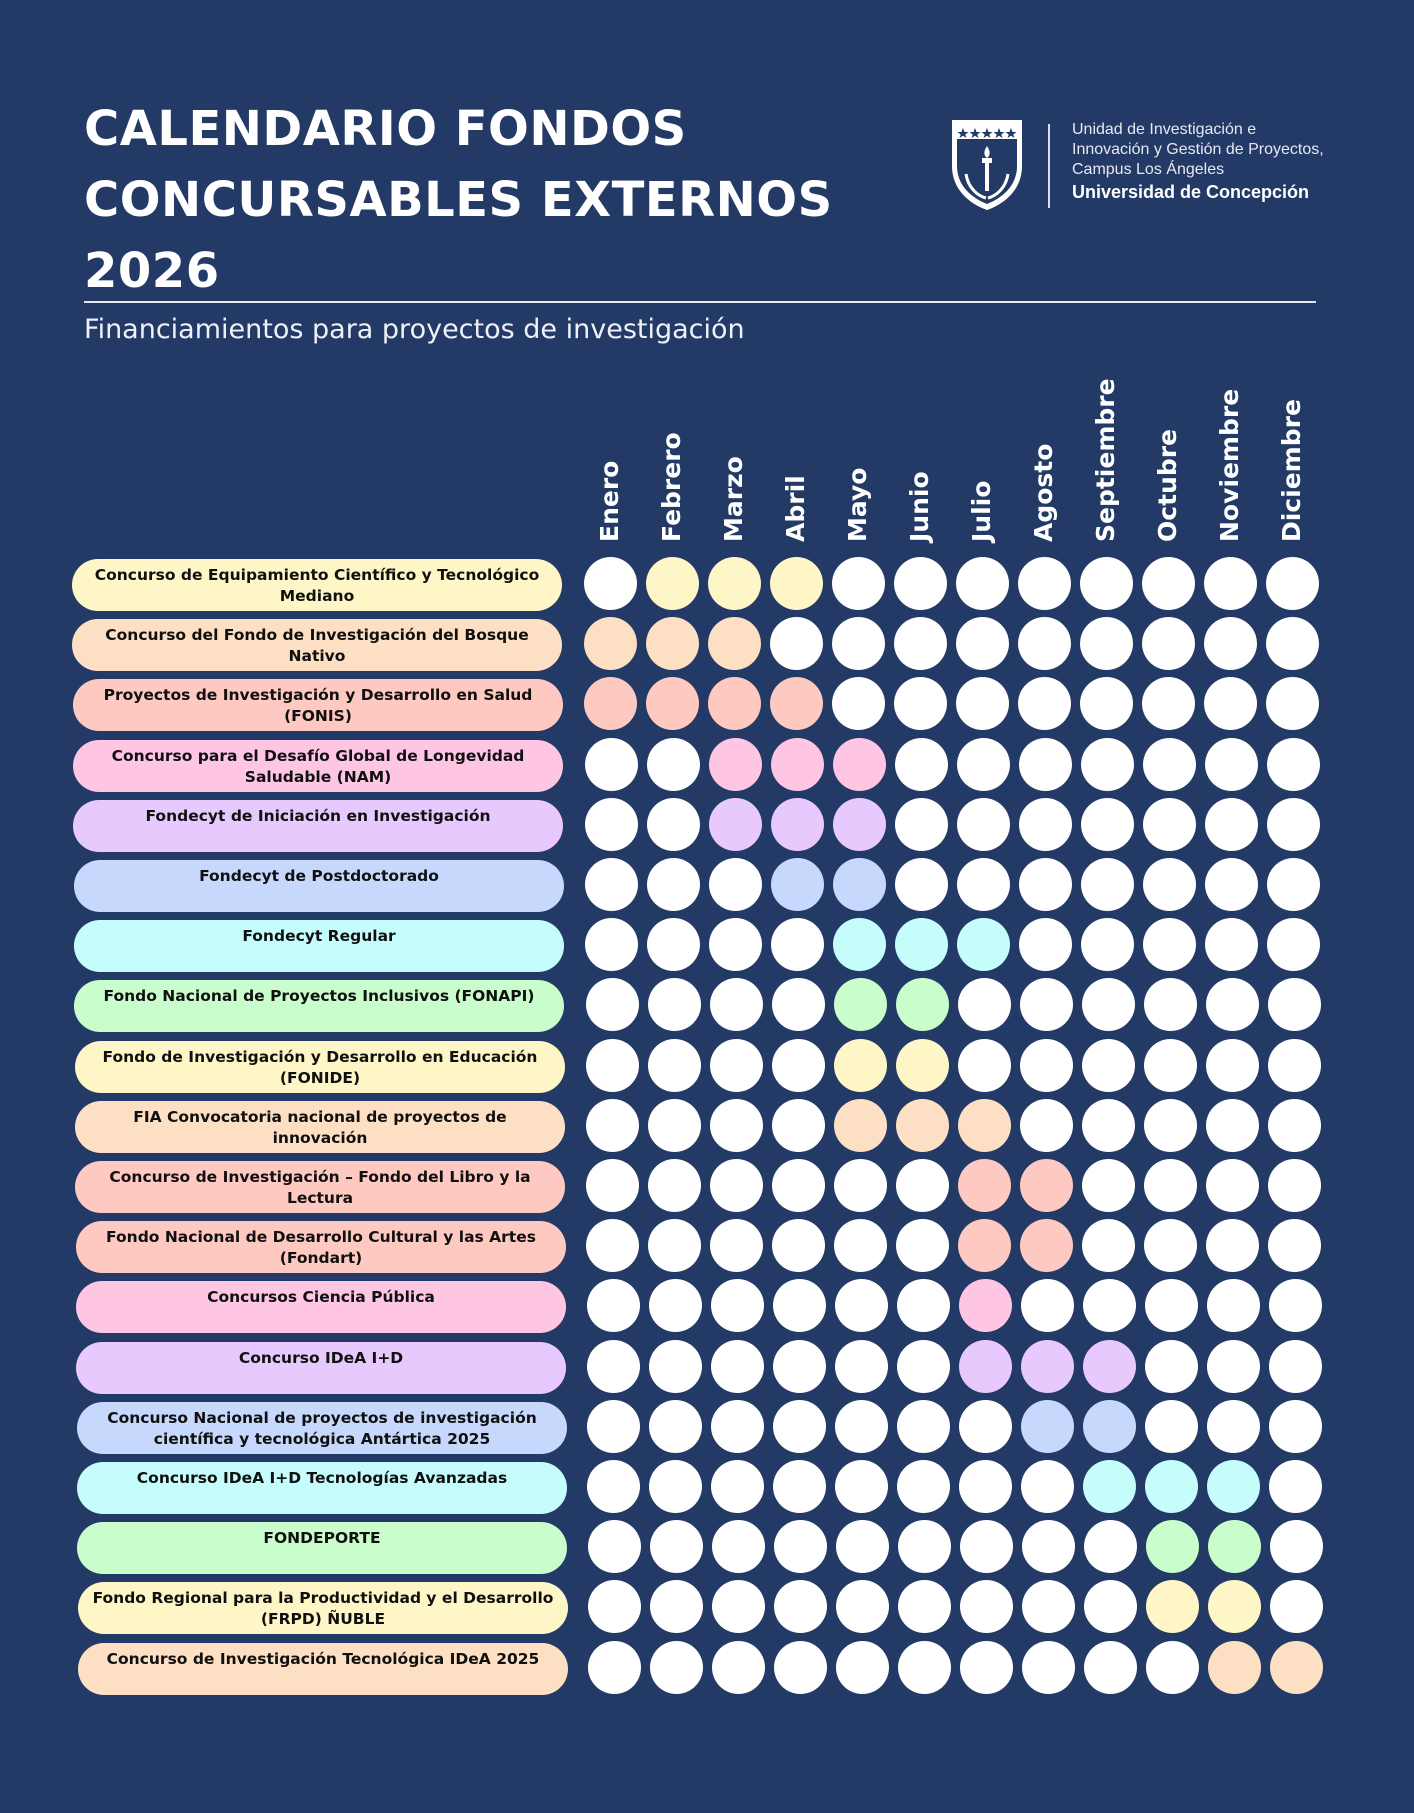 Image resolution: width=1414 pixels, height=1813 pixels. I want to click on fund-row: Fondecyt de Iniciación en Investigación, so click(707, 825).